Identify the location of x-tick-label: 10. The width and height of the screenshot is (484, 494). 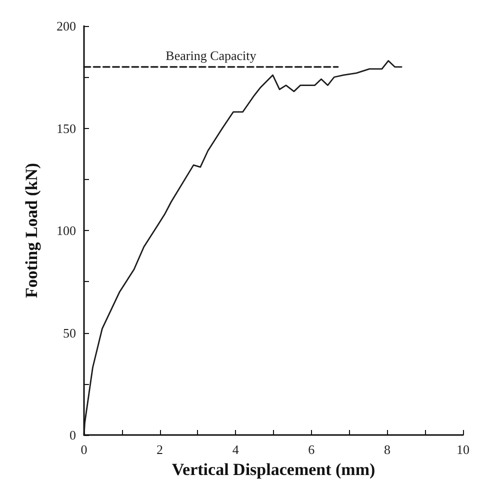
(463, 449).